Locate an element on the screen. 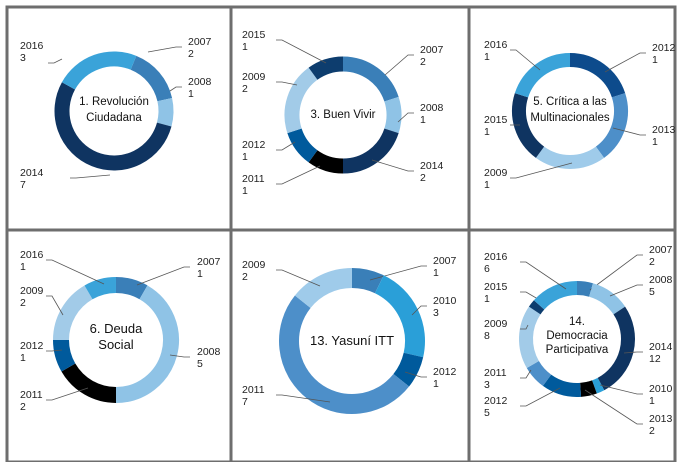  slice-label-value: 7 is located at coordinates (23, 185).